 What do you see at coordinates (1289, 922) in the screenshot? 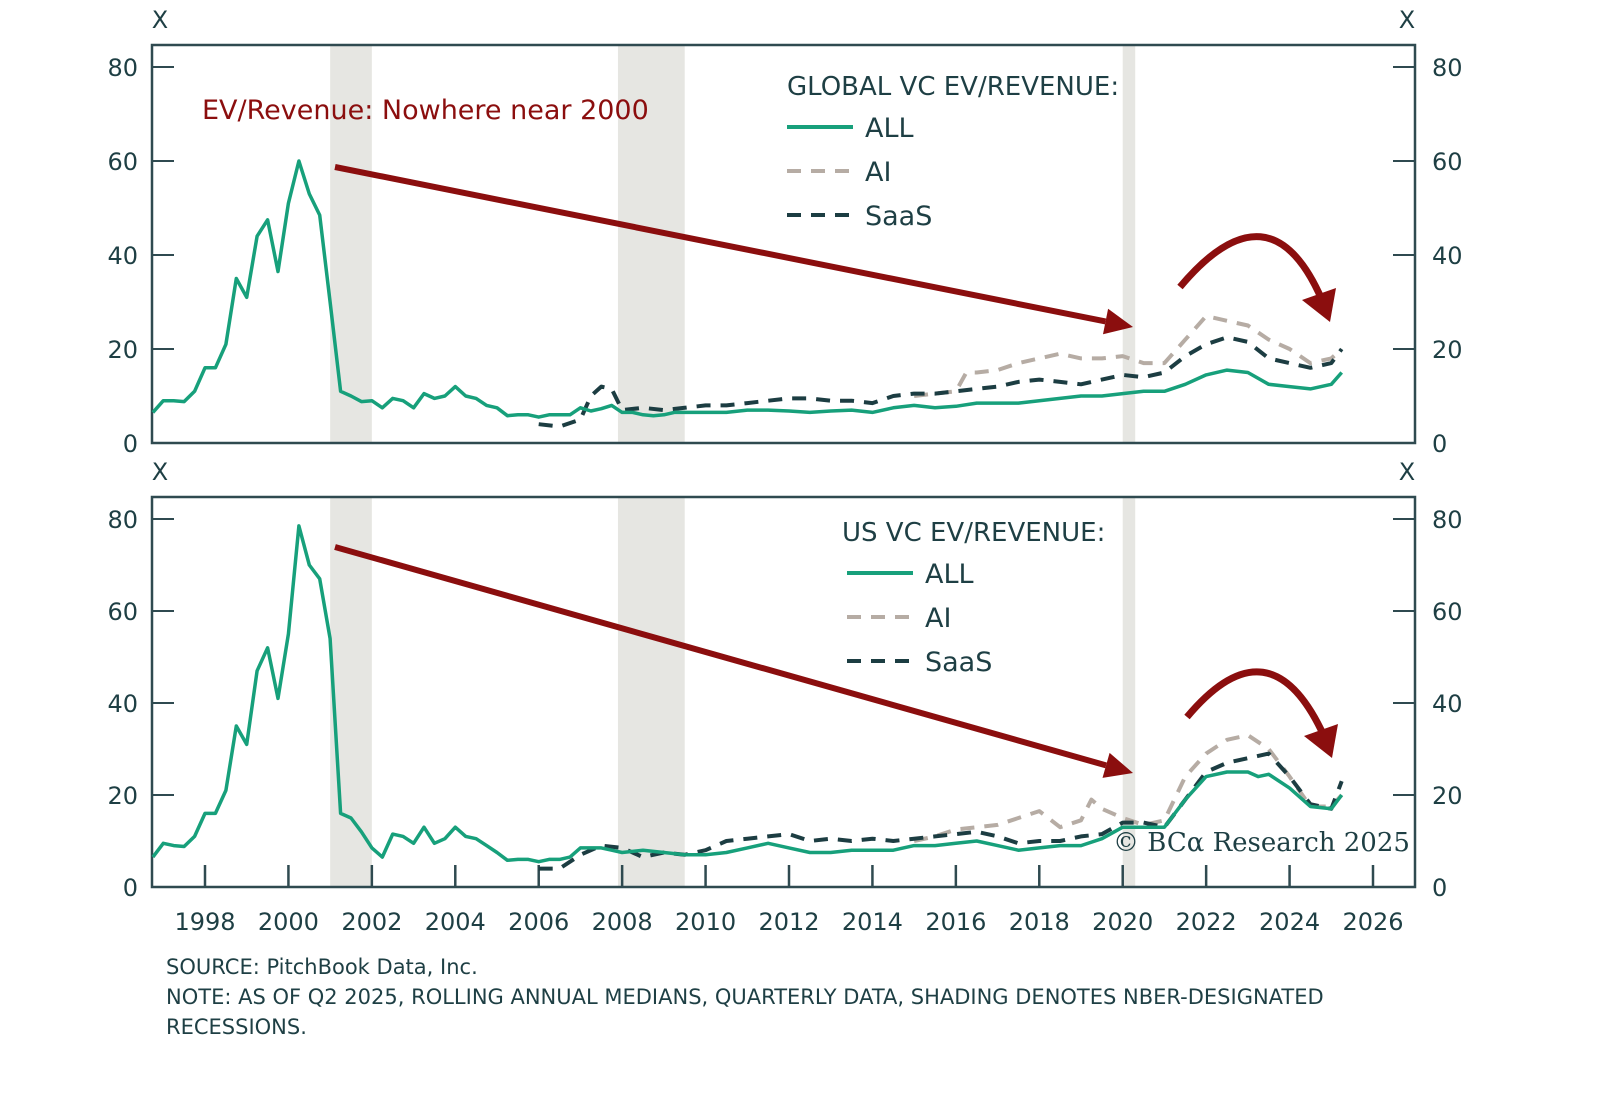
I see `x-tick-label: 2024` at bounding box center [1289, 922].